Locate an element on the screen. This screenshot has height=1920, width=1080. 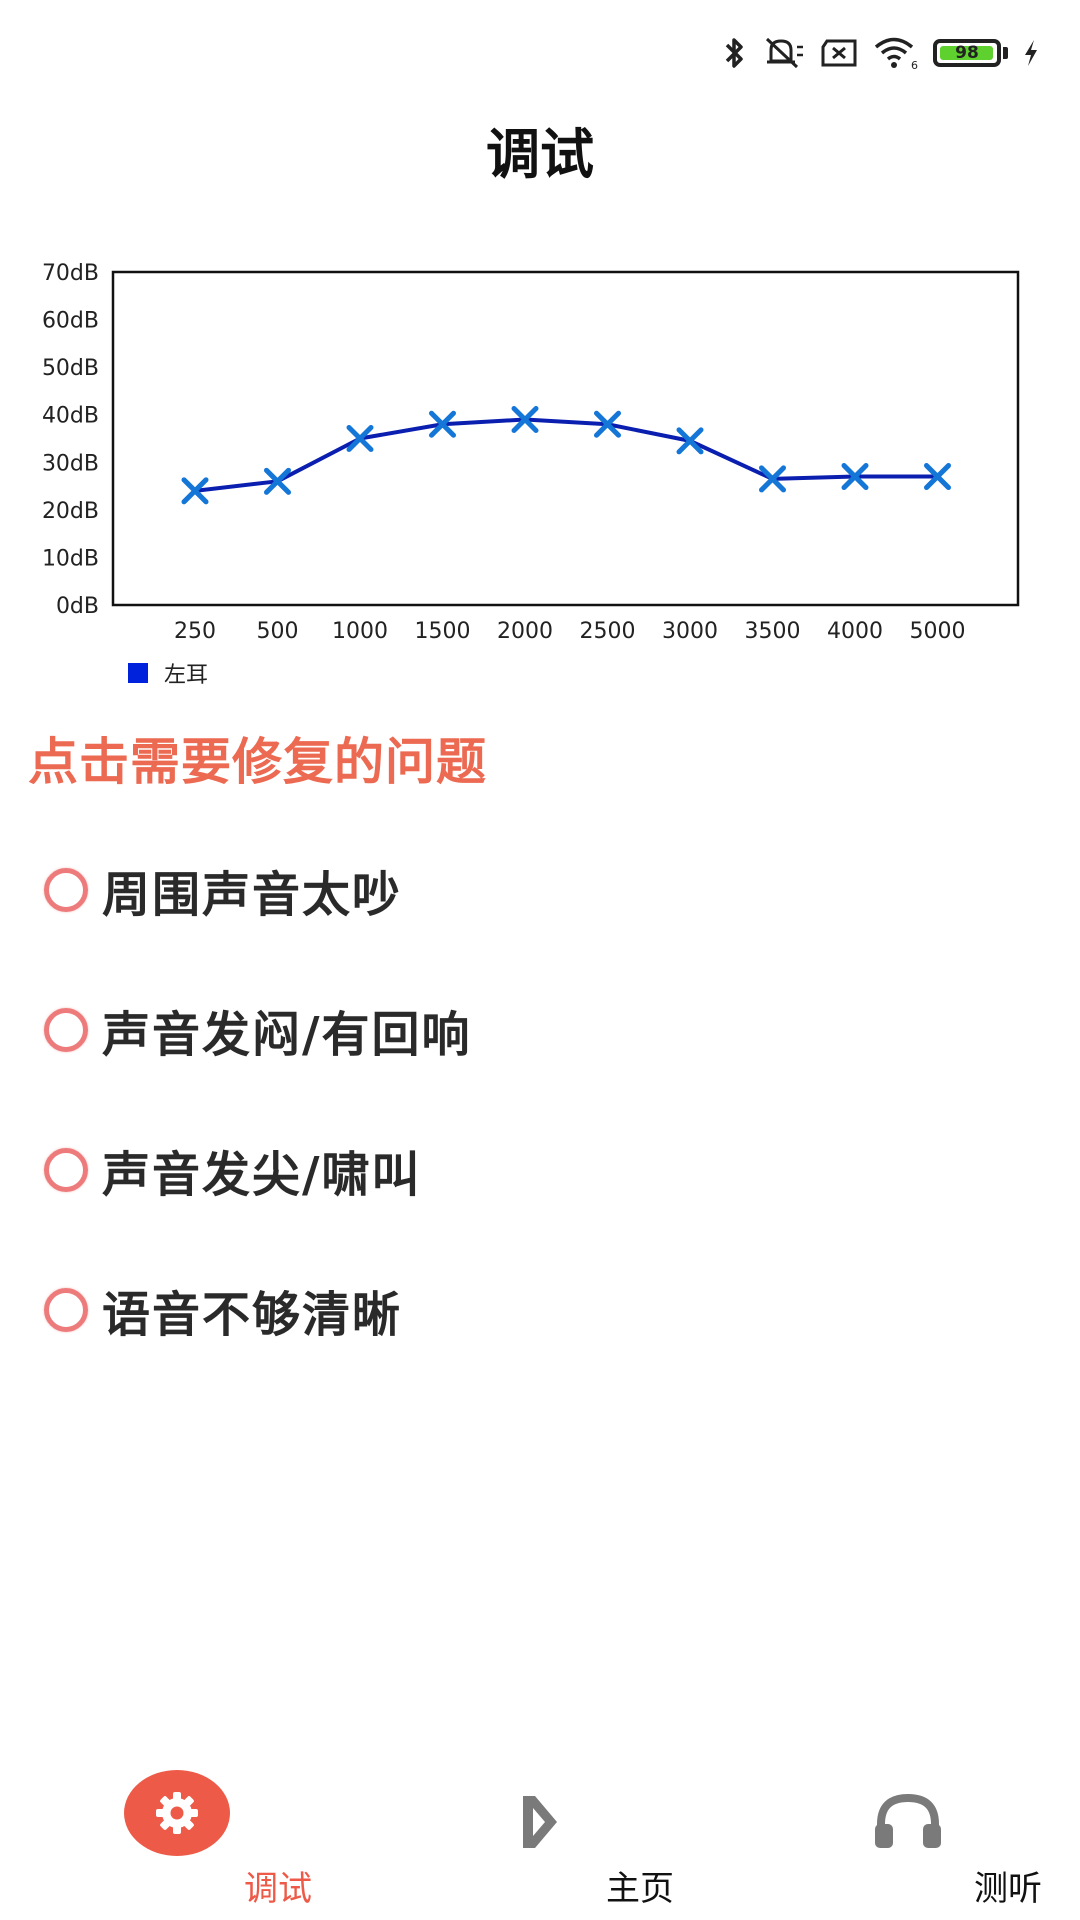
status-bar: 6 98 is located at coordinates (881, 53).